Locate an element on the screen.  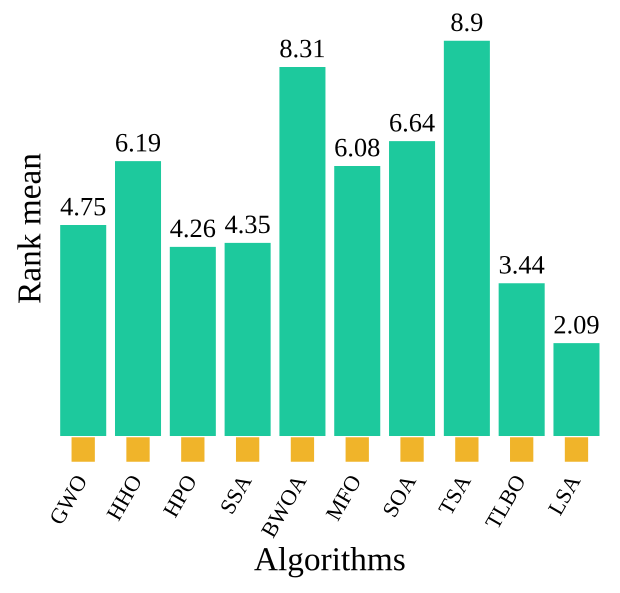
data-label: 3.44 is located at coordinates (522, 265).